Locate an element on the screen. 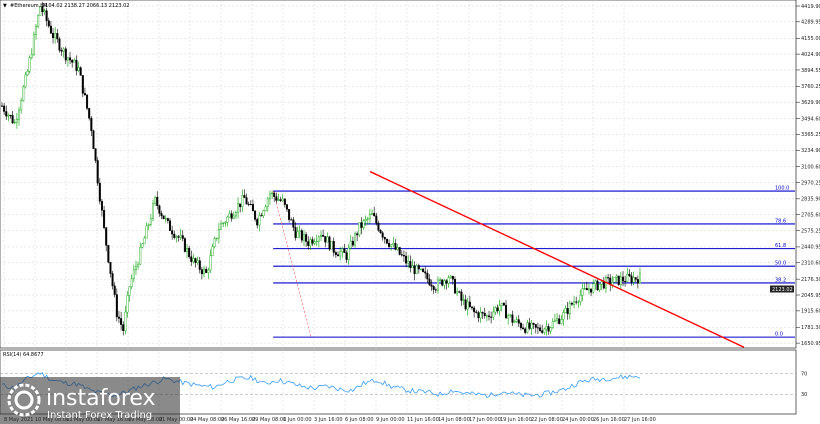 The height and width of the screenshot is (424, 820). instaforex-logo-icon is located at coordinates (24, 400).